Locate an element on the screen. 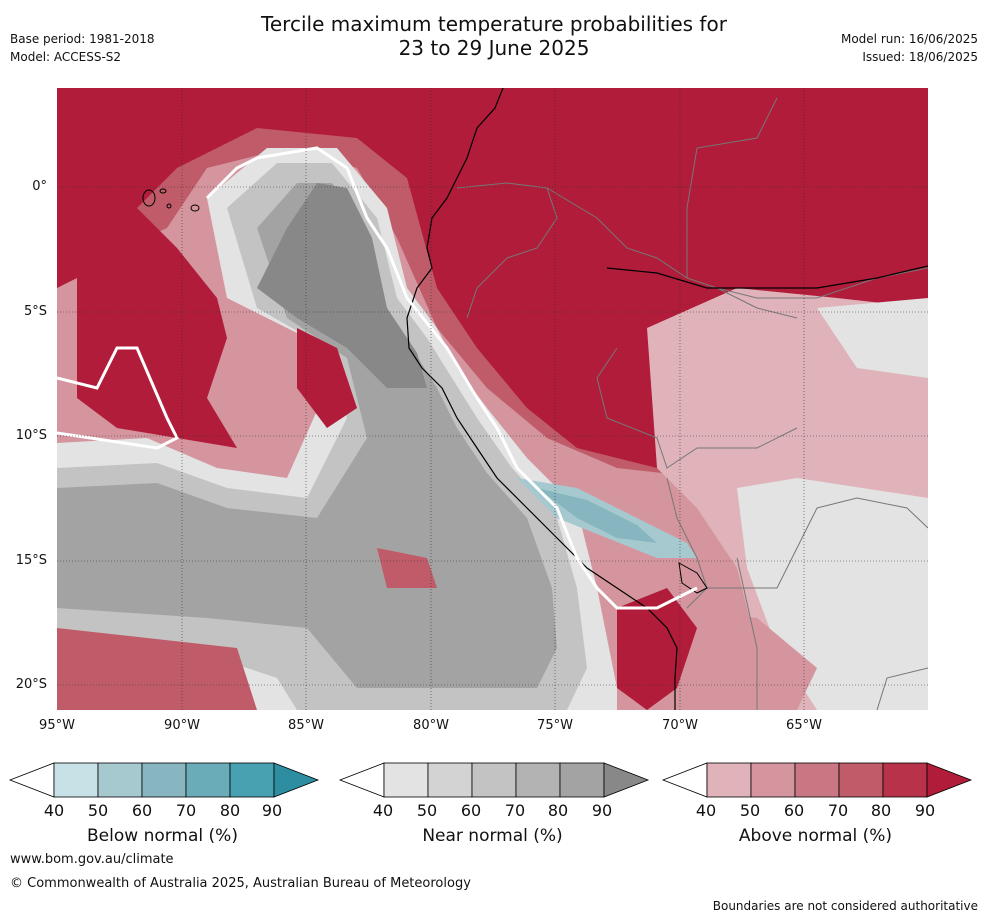 Image resolution: width=988 pixels, height=919 pixels. near-tick: 60 is located at coordinates (471, 810).